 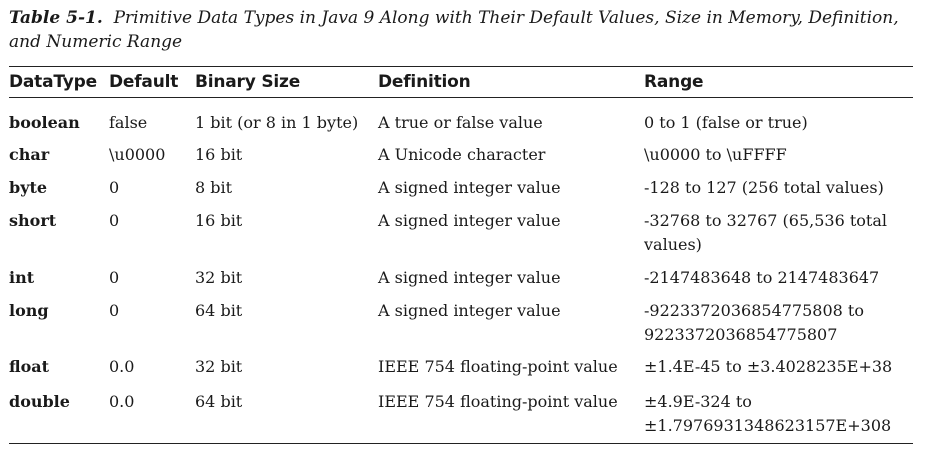 What do you see at coordinates (768, 366) in the screenshot?
I see `cell-range: ±1.4E-45 to ±3.4028235E+38` at bounding box center [768, 366].